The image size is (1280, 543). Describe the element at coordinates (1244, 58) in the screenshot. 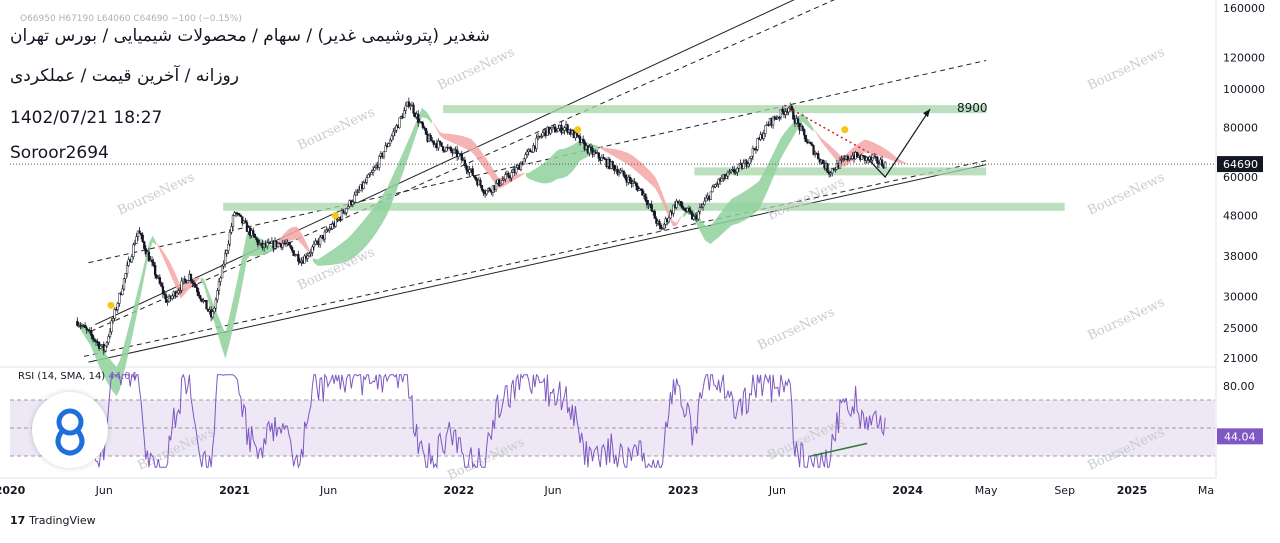

I see `price-tick-label: 120000` at that location.